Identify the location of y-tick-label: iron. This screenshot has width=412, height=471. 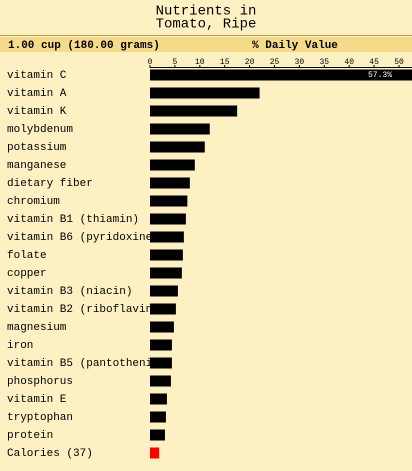
(20, 346).